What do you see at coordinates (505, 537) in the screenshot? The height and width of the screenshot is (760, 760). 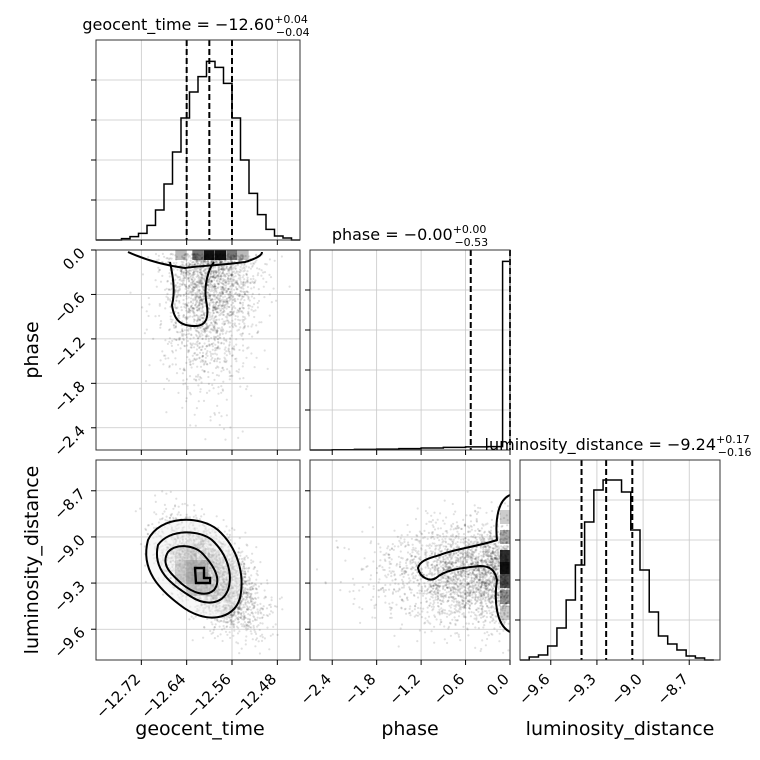 I see `density-cell` at bounding box center [505, 537].